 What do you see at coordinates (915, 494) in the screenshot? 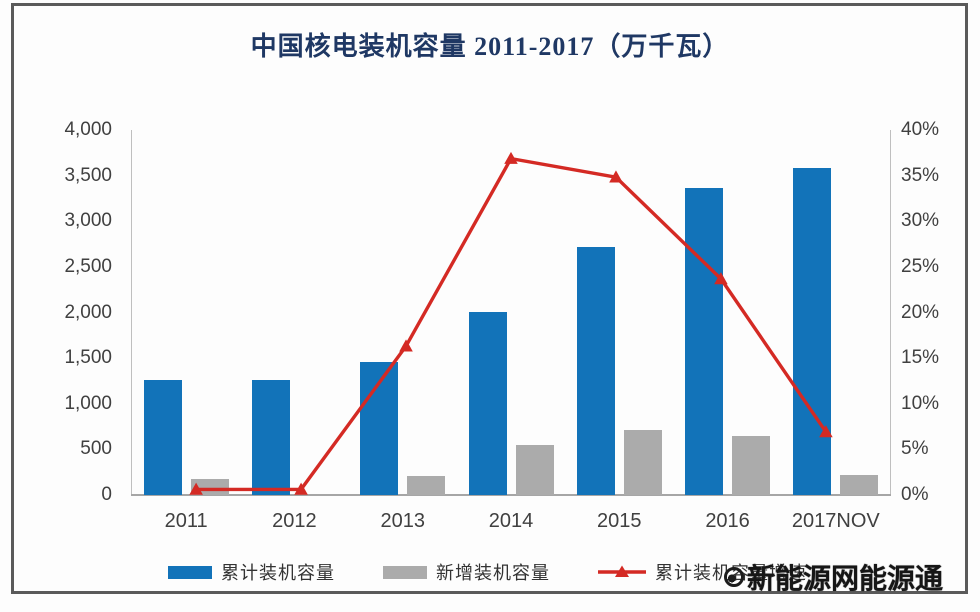
I see `right-axis-tick: 0%` at bounding box center [915, 494].